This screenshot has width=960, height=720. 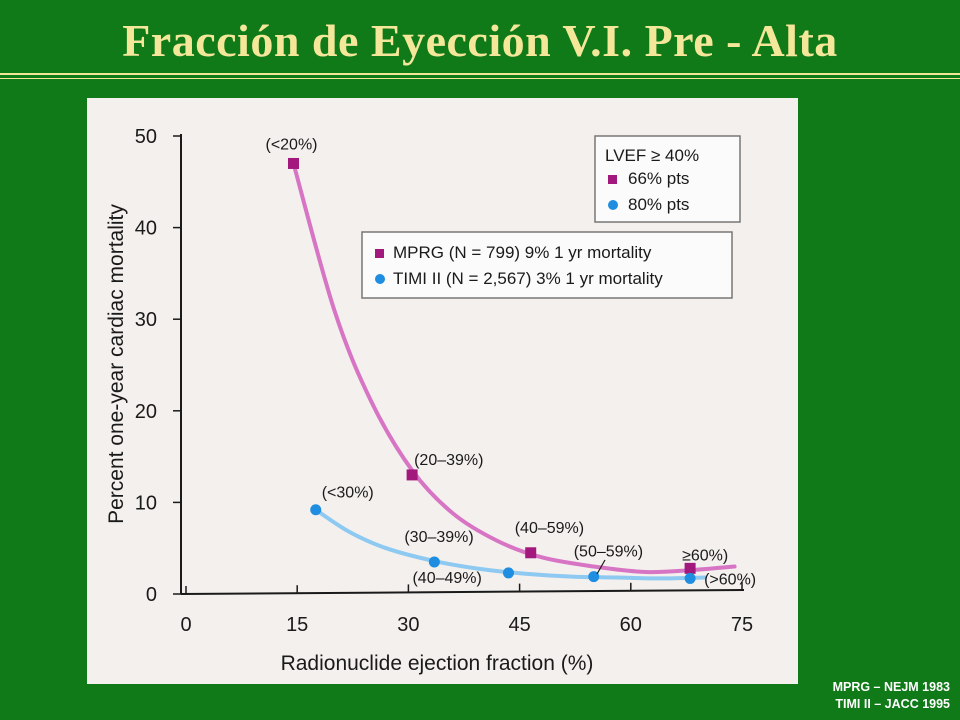 What do you see at coordinates (448, 460) in the screenshot?
I see `mprg-point-label: (20–39%)` at bounding box center [448, 460].